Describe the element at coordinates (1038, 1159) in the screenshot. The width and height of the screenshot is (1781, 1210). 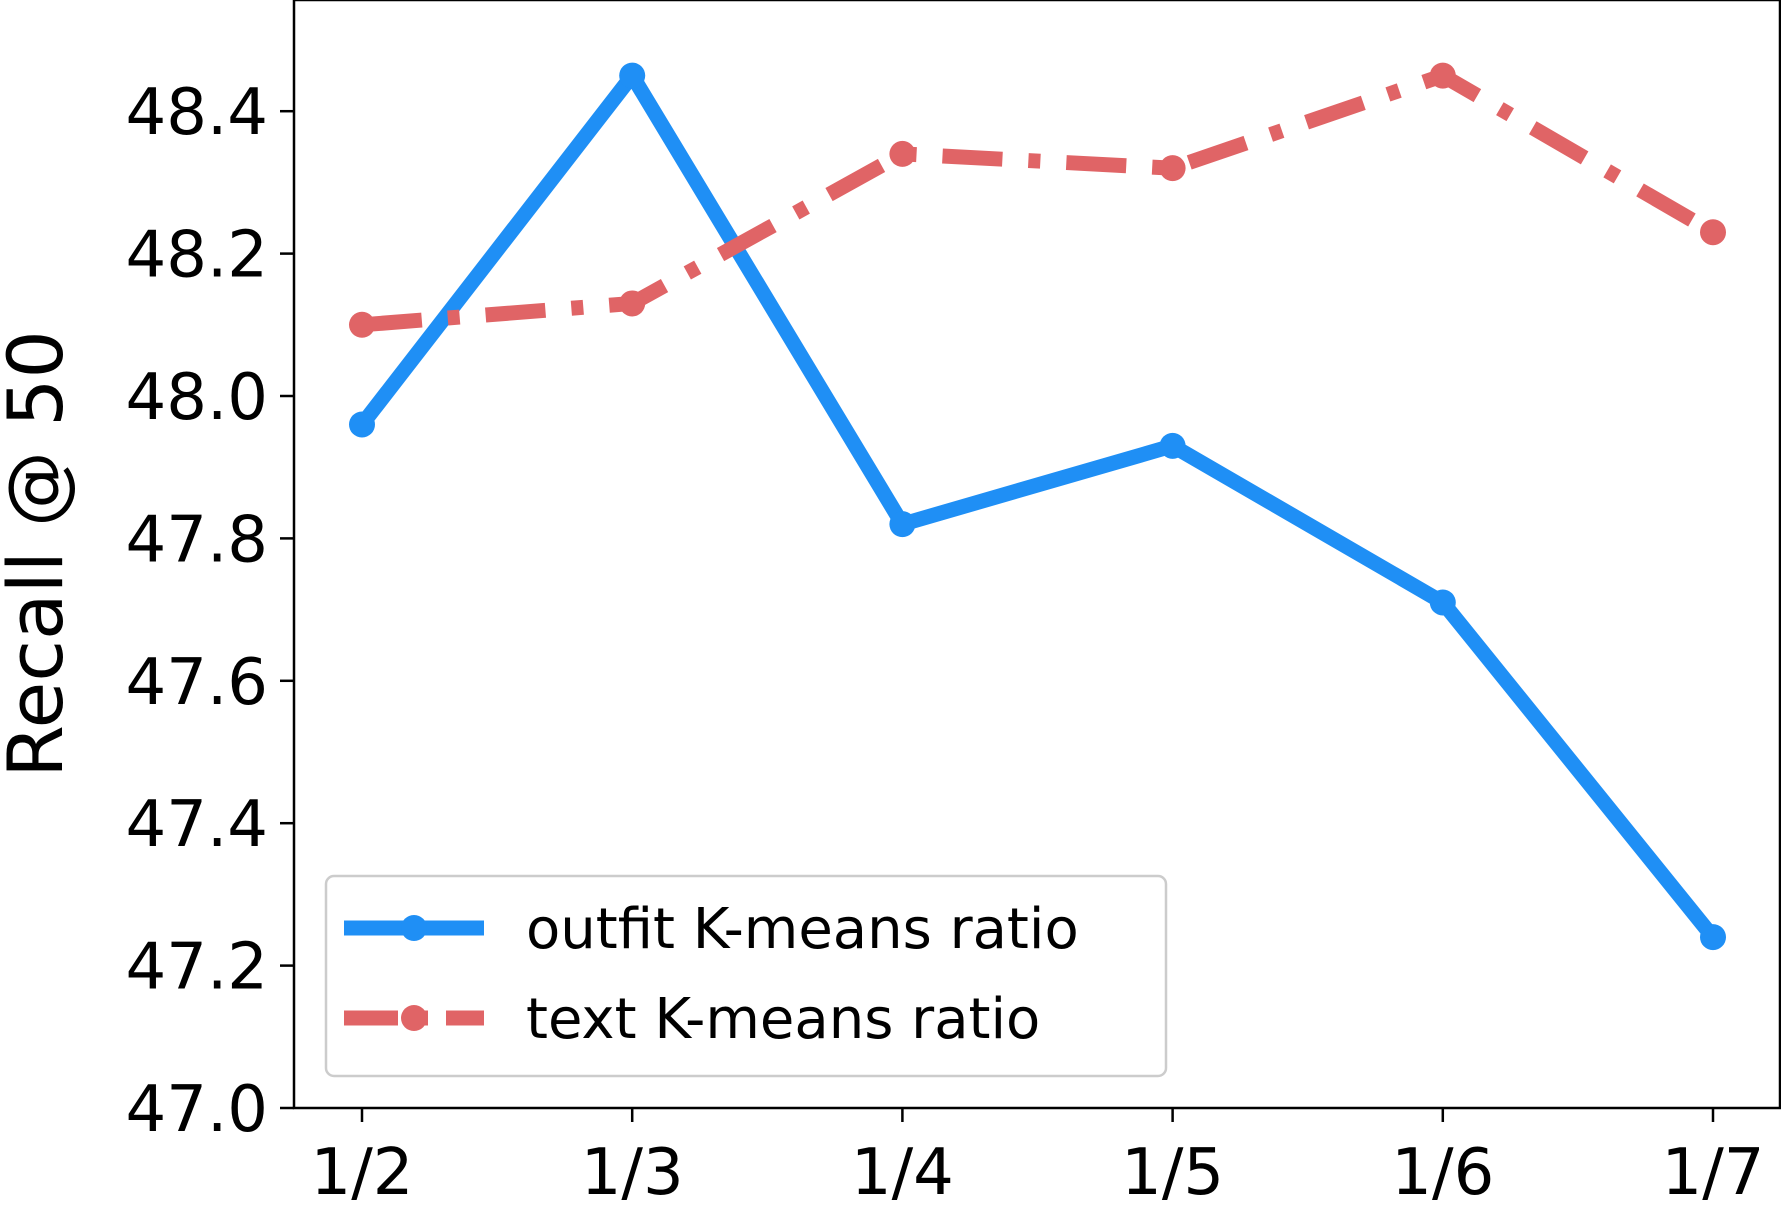
I see `x-axis: 1/2 1/3 1/4 1/5 1/6 1/7` at that location.